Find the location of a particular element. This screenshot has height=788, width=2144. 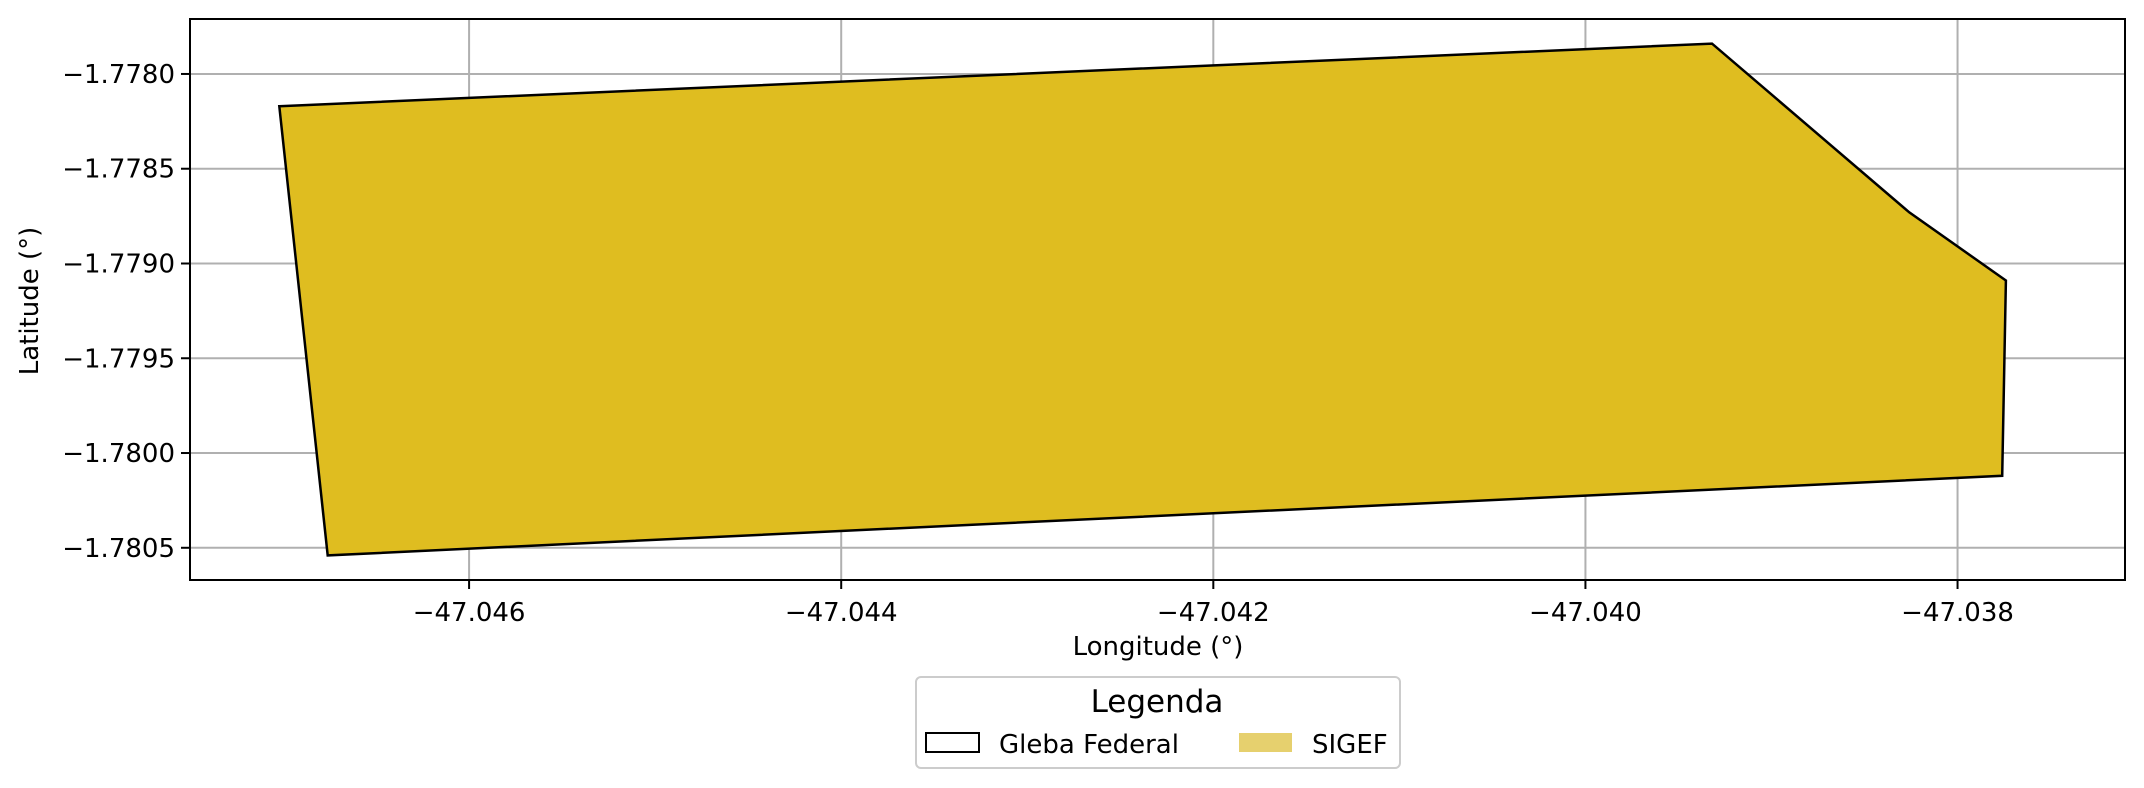

y-tick-label-5: −1.7805 is located at coordinates (118, 549).